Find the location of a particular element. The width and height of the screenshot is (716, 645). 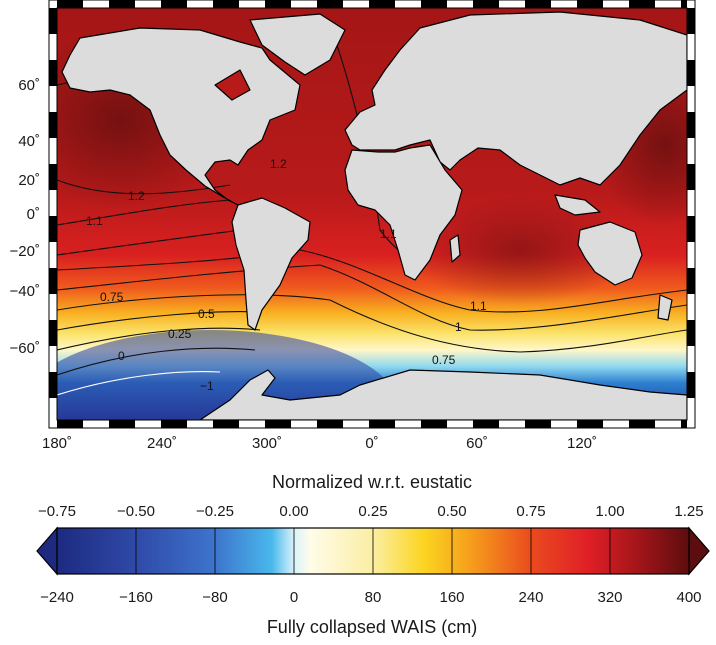

colorbar-bottom-tick: −160 is located at coordinates (136, 597).